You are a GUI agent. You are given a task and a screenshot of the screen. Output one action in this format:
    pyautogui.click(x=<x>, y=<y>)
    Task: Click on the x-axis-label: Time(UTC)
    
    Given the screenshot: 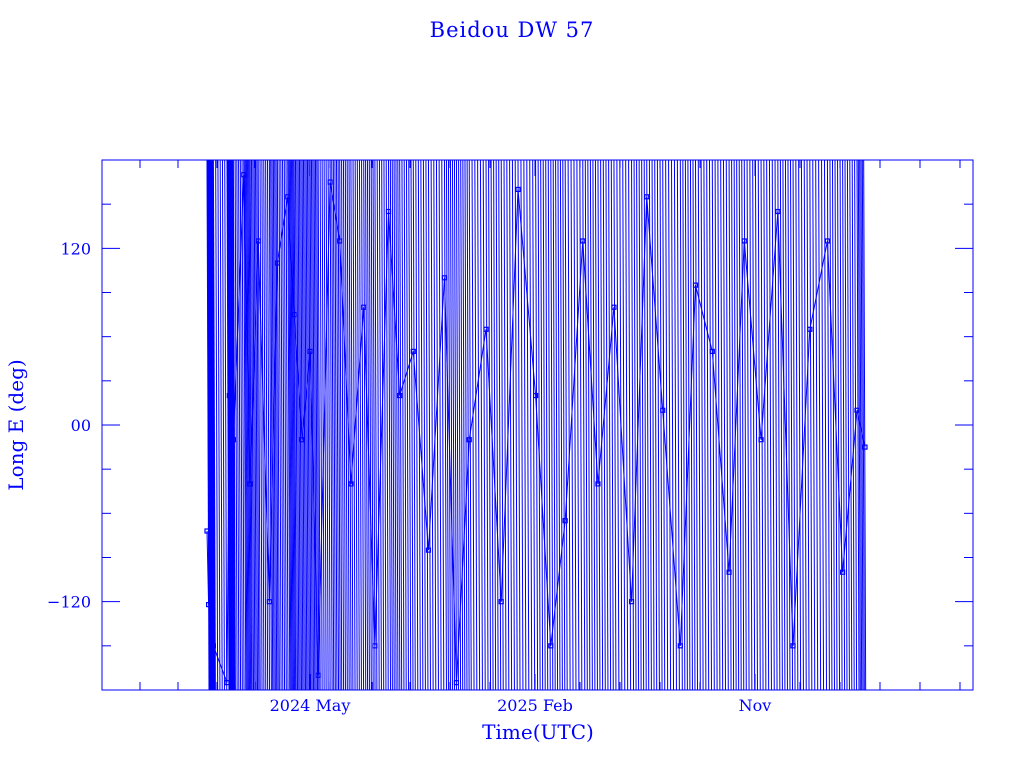 What is the action you would take?
    pyautogui.click(x=538, y=732)
    